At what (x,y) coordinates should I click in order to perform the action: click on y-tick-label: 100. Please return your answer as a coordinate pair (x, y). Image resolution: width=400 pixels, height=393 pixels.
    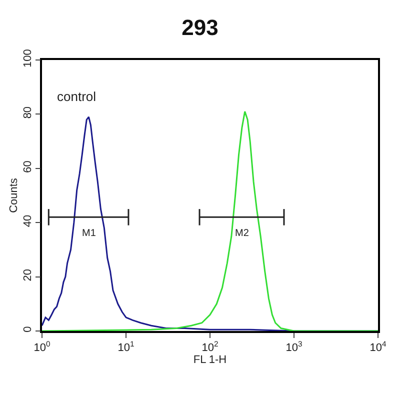
    Looking at the image, I should click on (28, 58).